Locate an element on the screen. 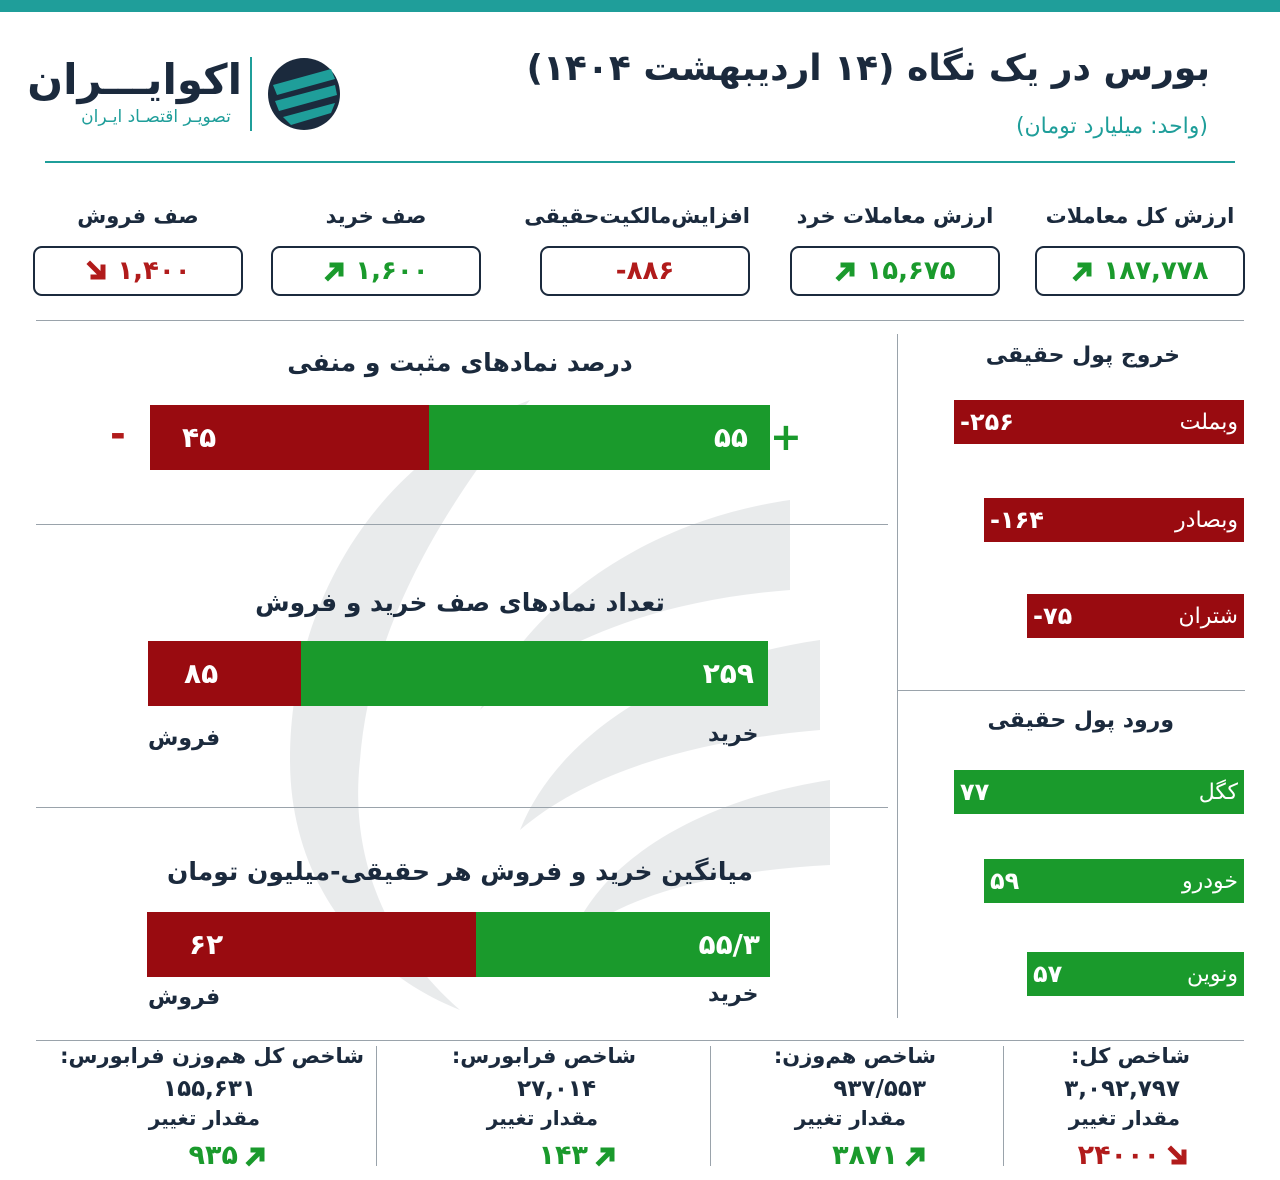  stat-label: ارزش معاملات خرد is located at coordinates (895, 216).